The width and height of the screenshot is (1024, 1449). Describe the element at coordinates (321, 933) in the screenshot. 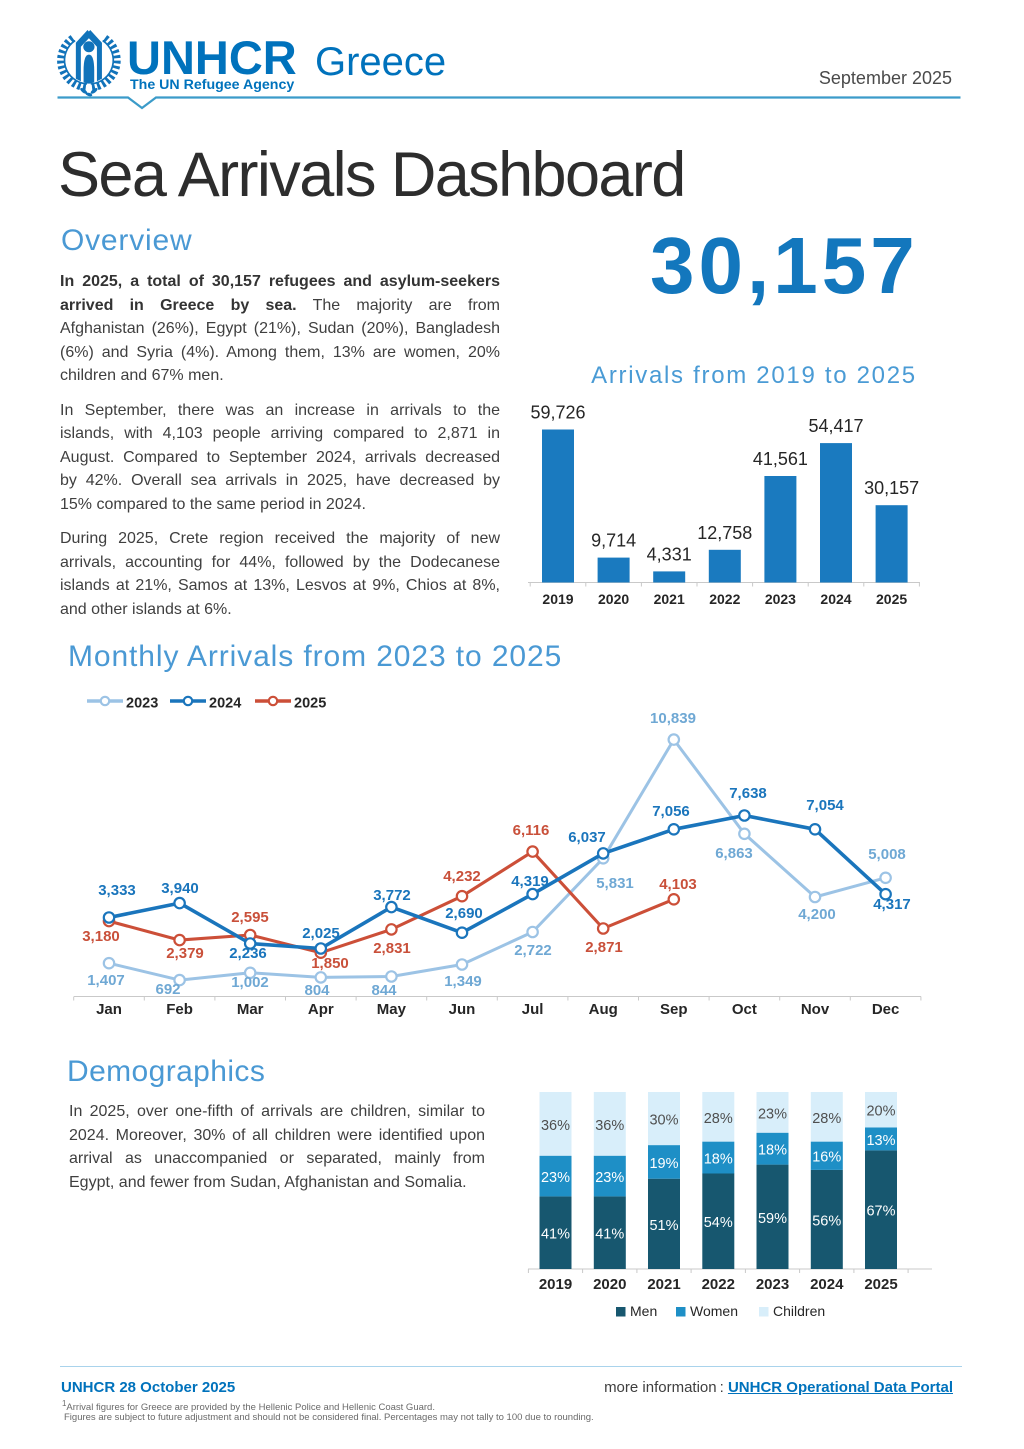

I see `svg-text: 2,025` at that location.